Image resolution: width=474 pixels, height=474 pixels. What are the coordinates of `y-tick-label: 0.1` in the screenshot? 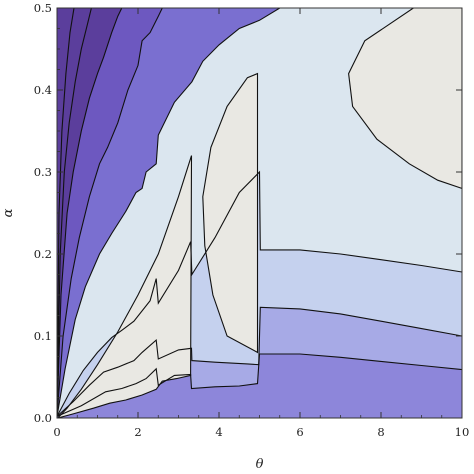 It's located at (43, 336).